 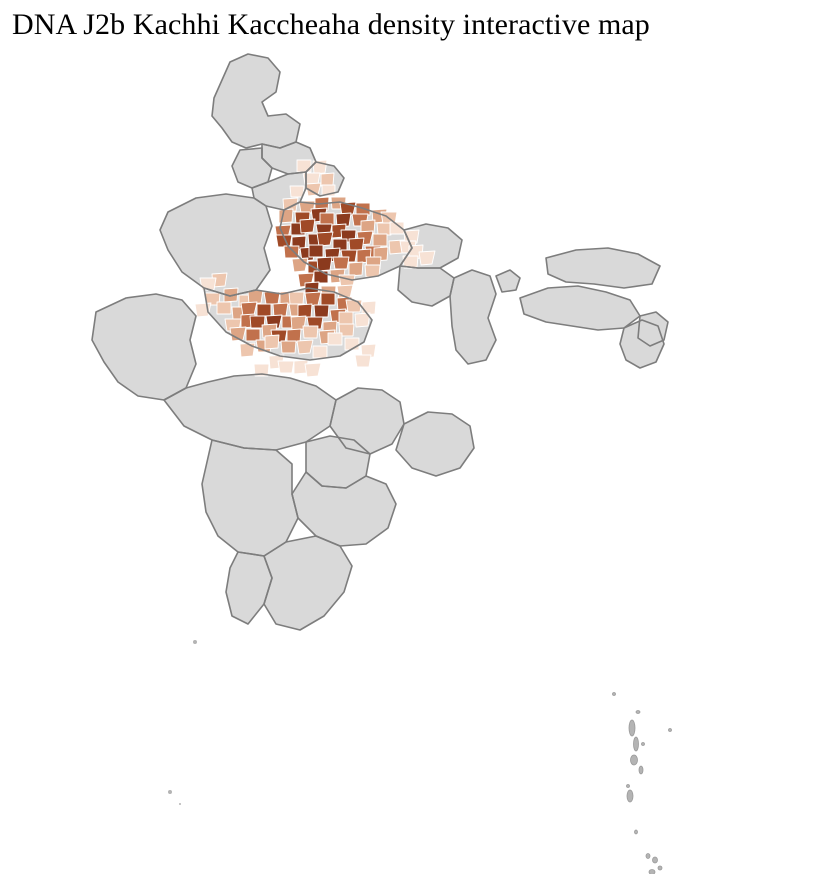 I want to click on map-region-tn, so click(x=308, y=583).